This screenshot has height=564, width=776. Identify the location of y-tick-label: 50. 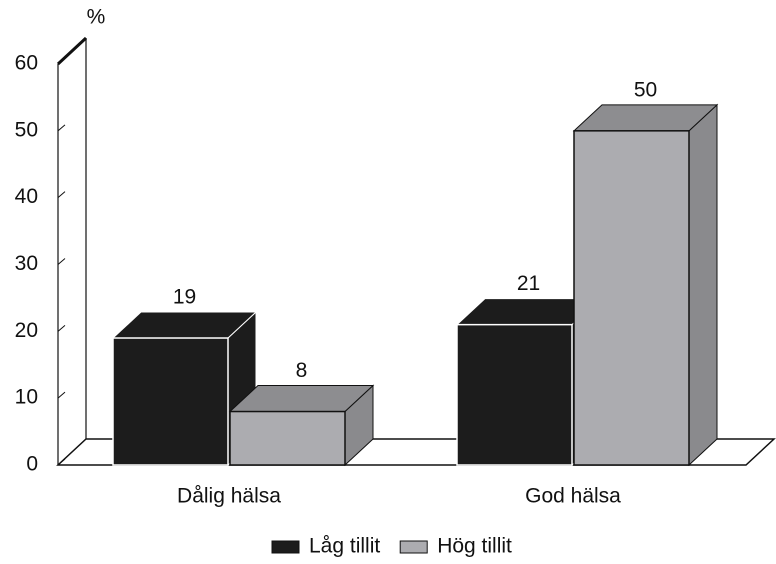
(26, 129).